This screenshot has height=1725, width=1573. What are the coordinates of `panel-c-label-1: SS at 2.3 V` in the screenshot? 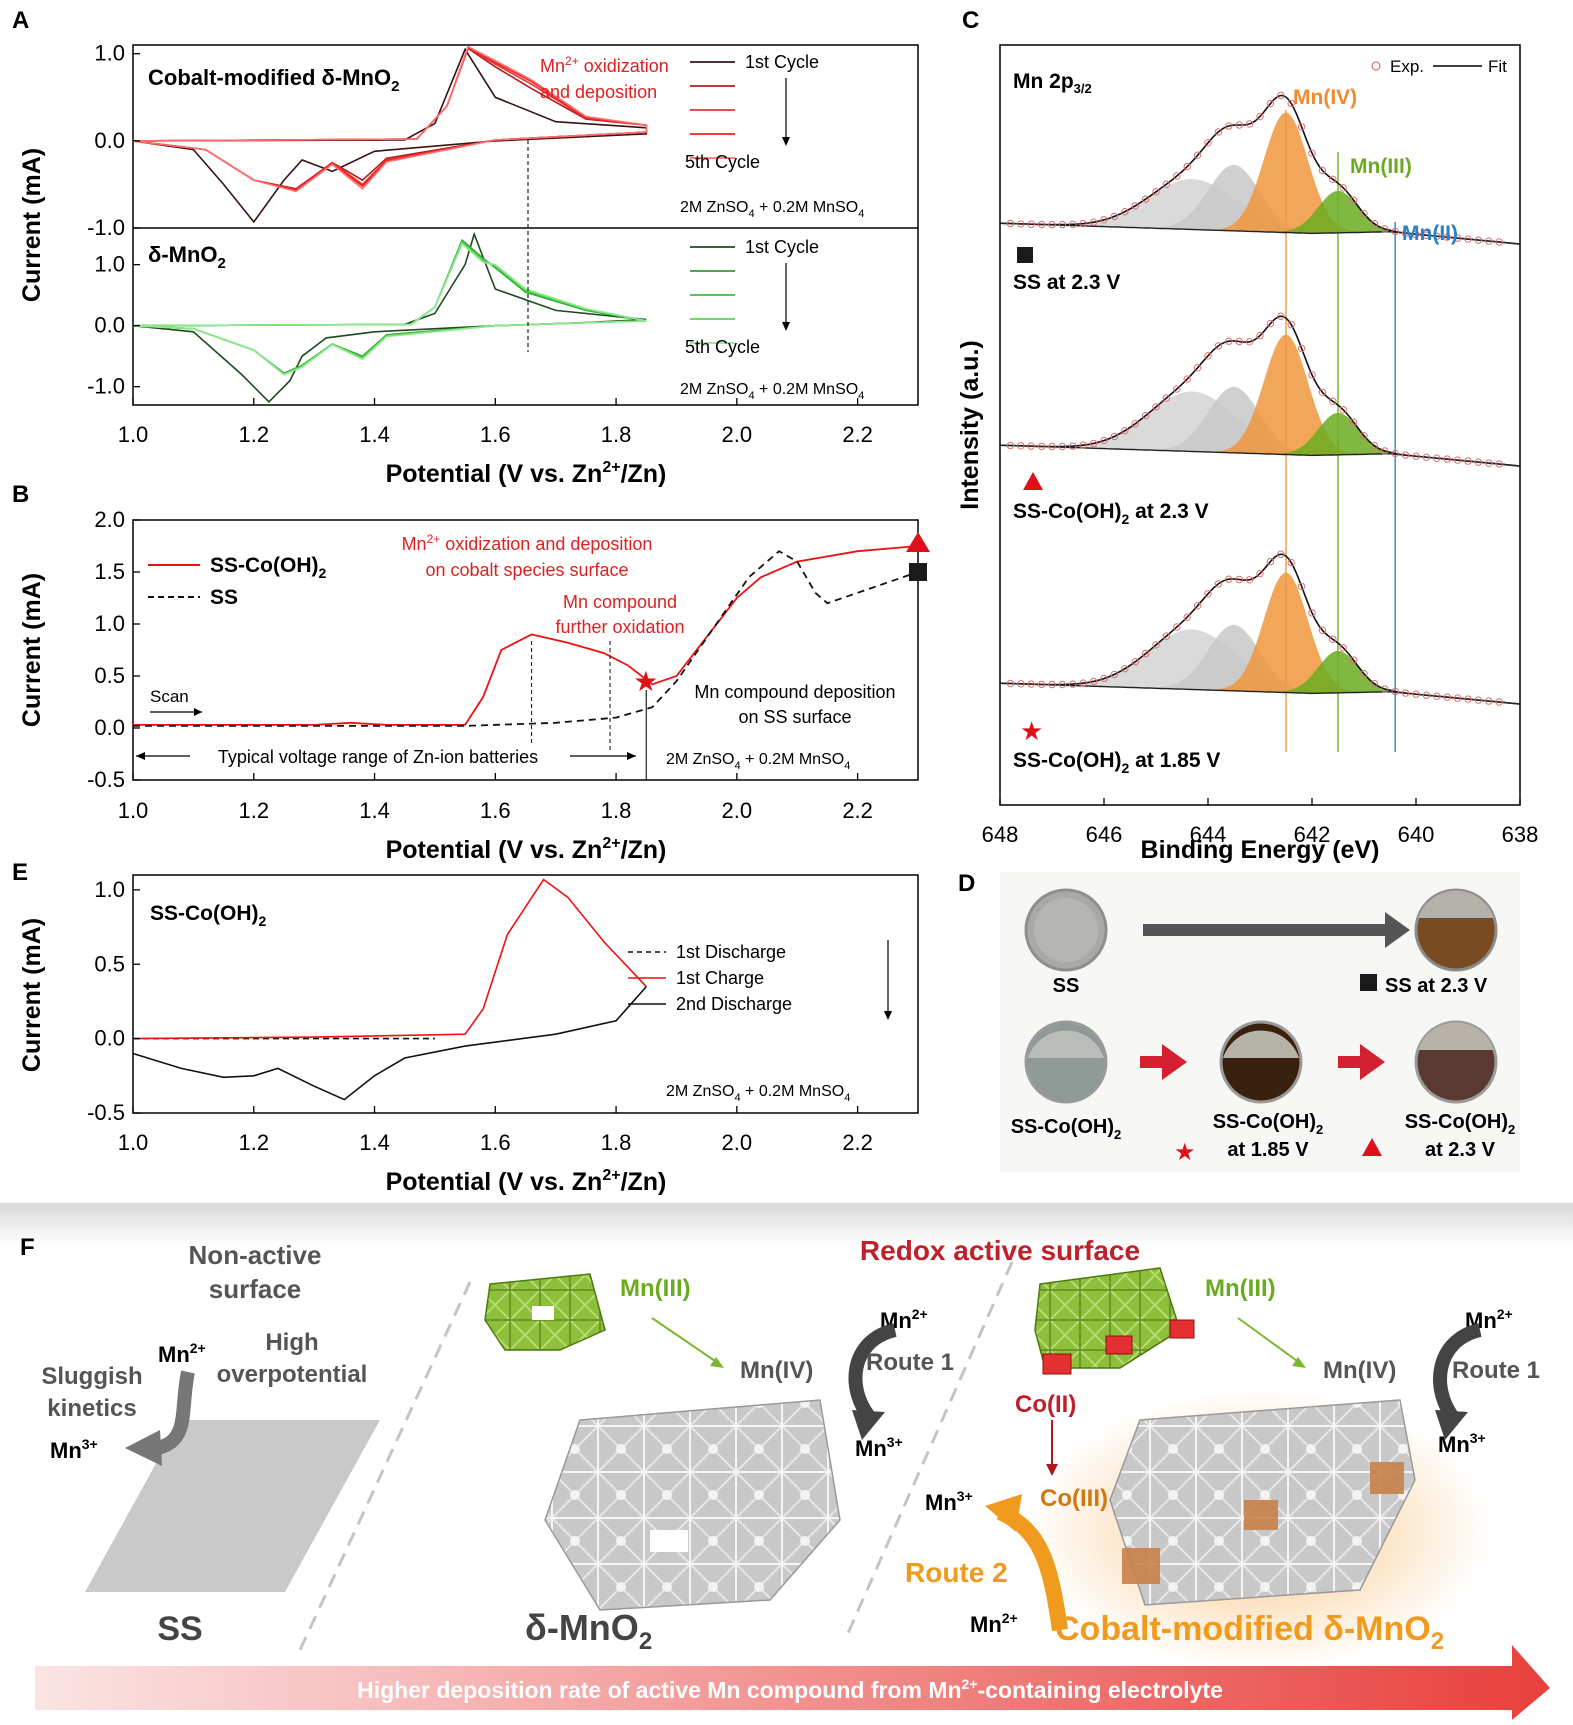 It's located at (1066, 282).